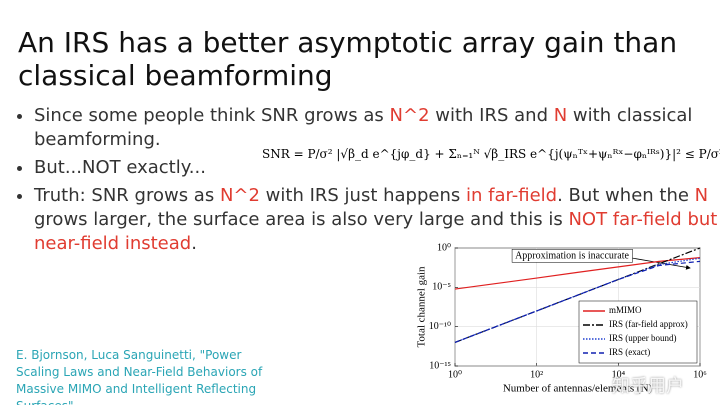  I want to click on y-tick-label: 10⁻⁵, so click(441, 287).